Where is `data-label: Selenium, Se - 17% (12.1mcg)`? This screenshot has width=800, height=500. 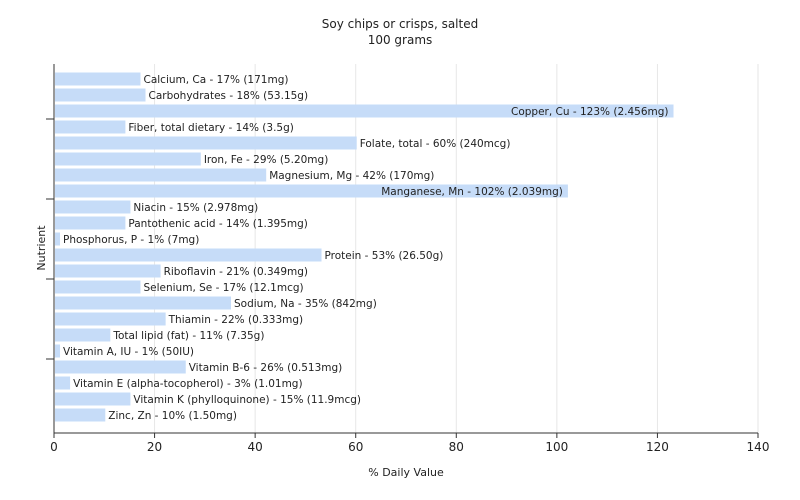
data-label: Selenium, Se - 17% (12.1mcg) is located at coordinates (223, 288).